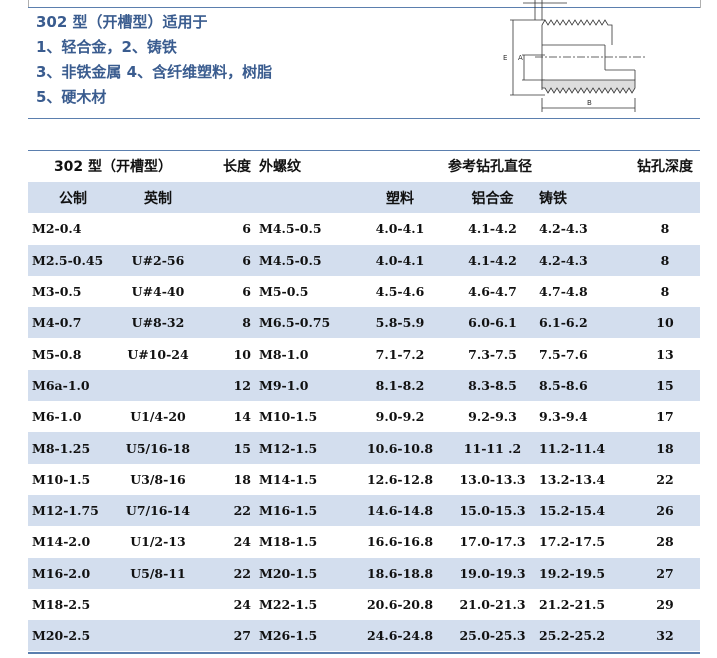 Image resolution: width=717 pixels, height=658 pixels. Describe the element at coordinates (665, 511) in the screenshot. I see `cell-depth: 26` at that location.